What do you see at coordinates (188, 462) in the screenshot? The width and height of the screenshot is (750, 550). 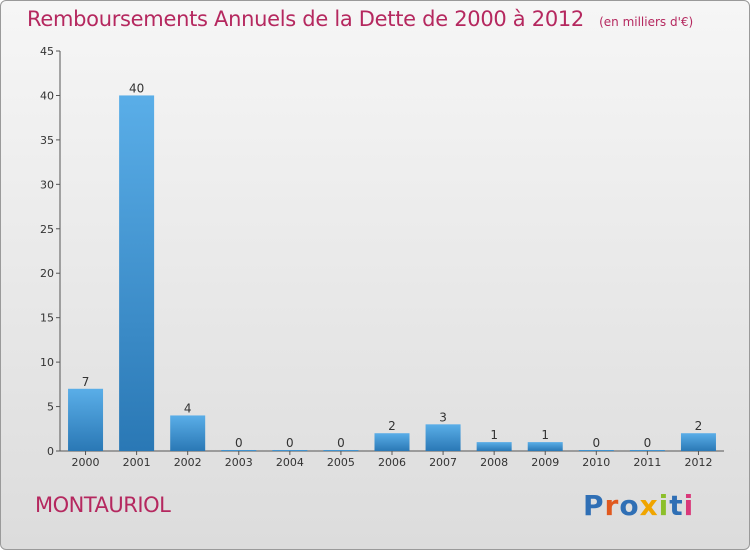 I see `x-tick-label: 2002` at bounding box center [188, 462].